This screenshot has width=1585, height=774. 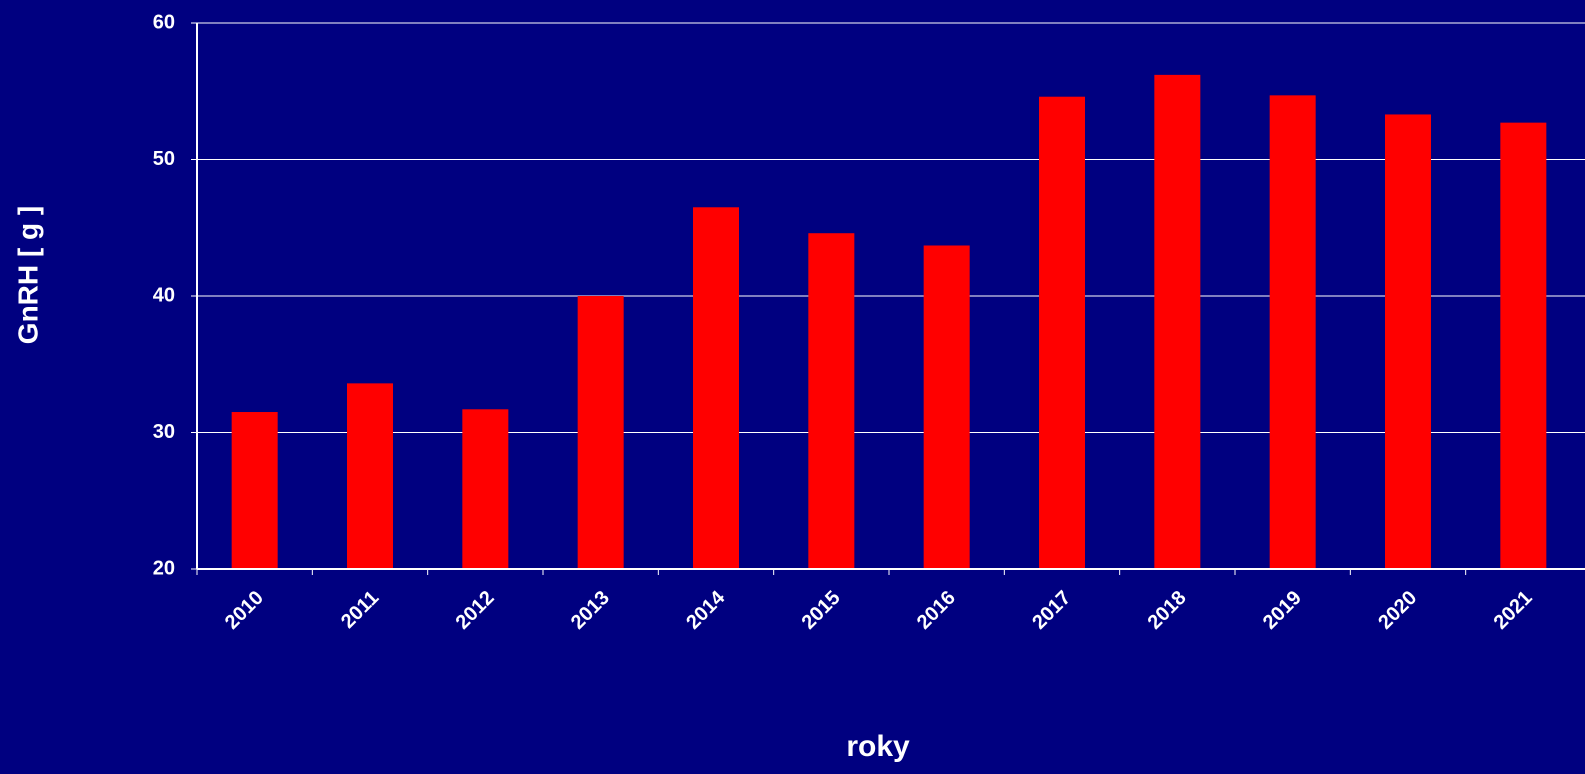 What do you see at coordinates (164, 568) in the screenshot?
I see `y-tick-label: 20` at bounding box center [164, 568].